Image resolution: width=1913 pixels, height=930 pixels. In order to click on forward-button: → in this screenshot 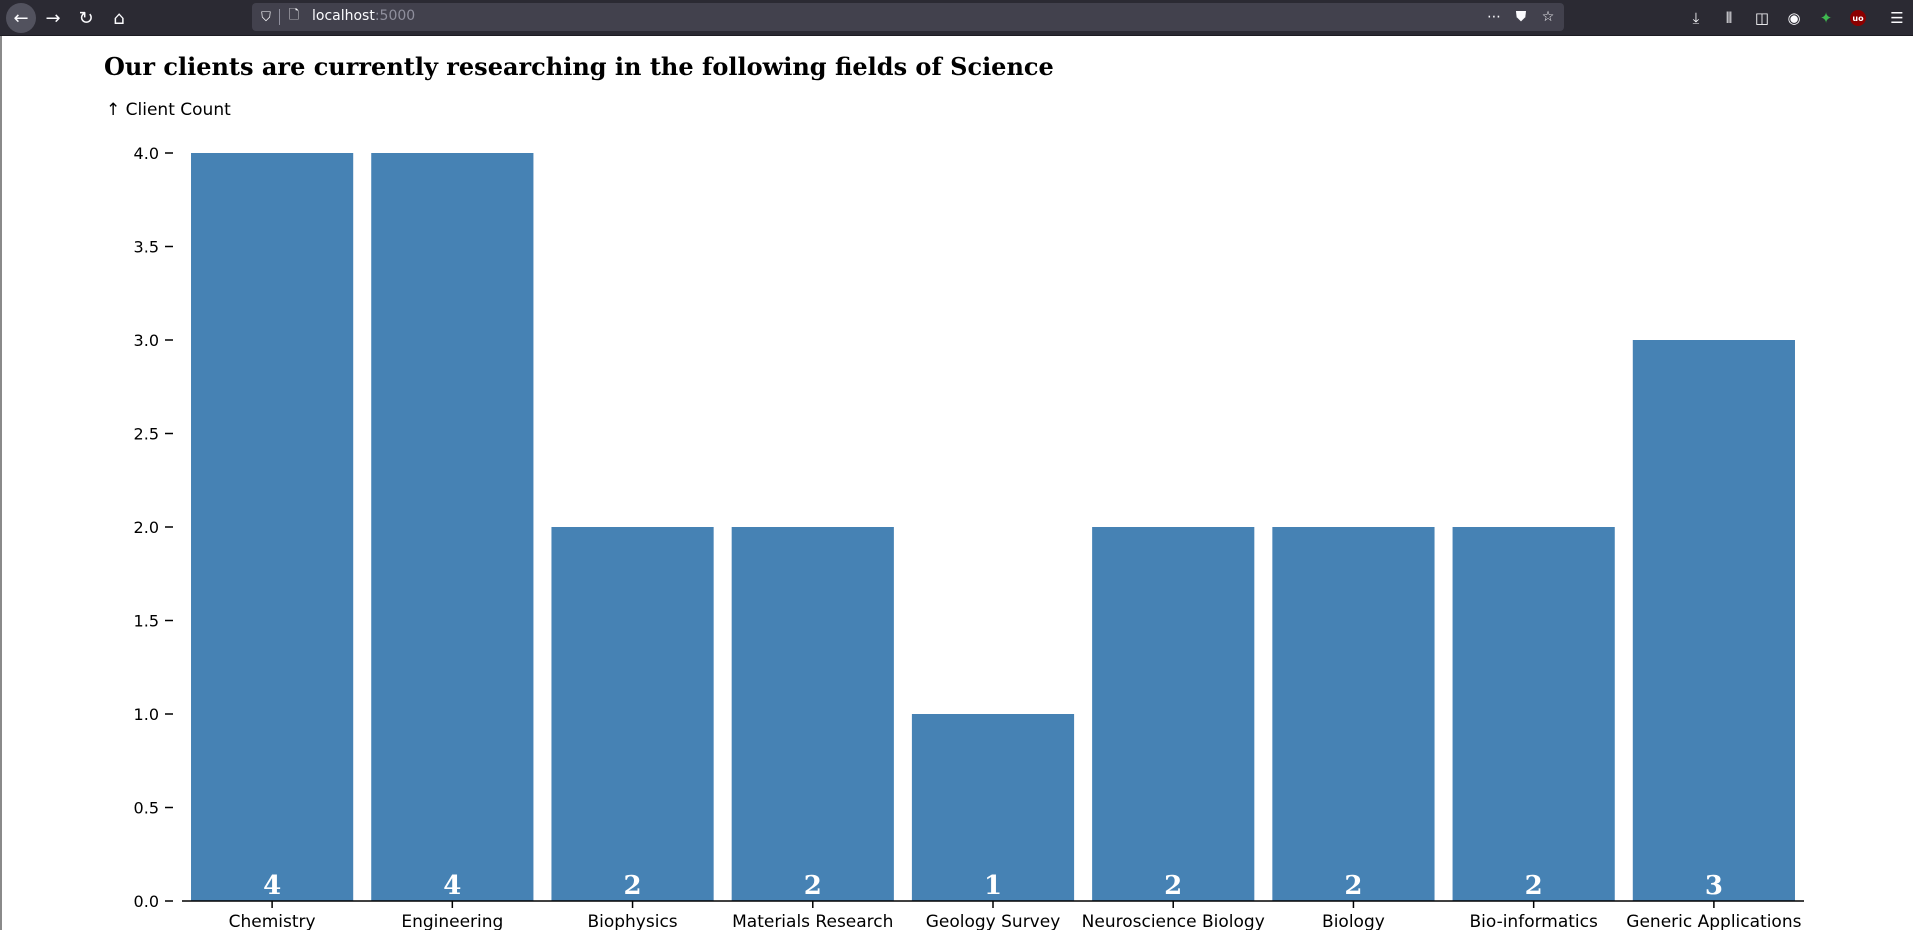, I will do `click(53, 18)`.